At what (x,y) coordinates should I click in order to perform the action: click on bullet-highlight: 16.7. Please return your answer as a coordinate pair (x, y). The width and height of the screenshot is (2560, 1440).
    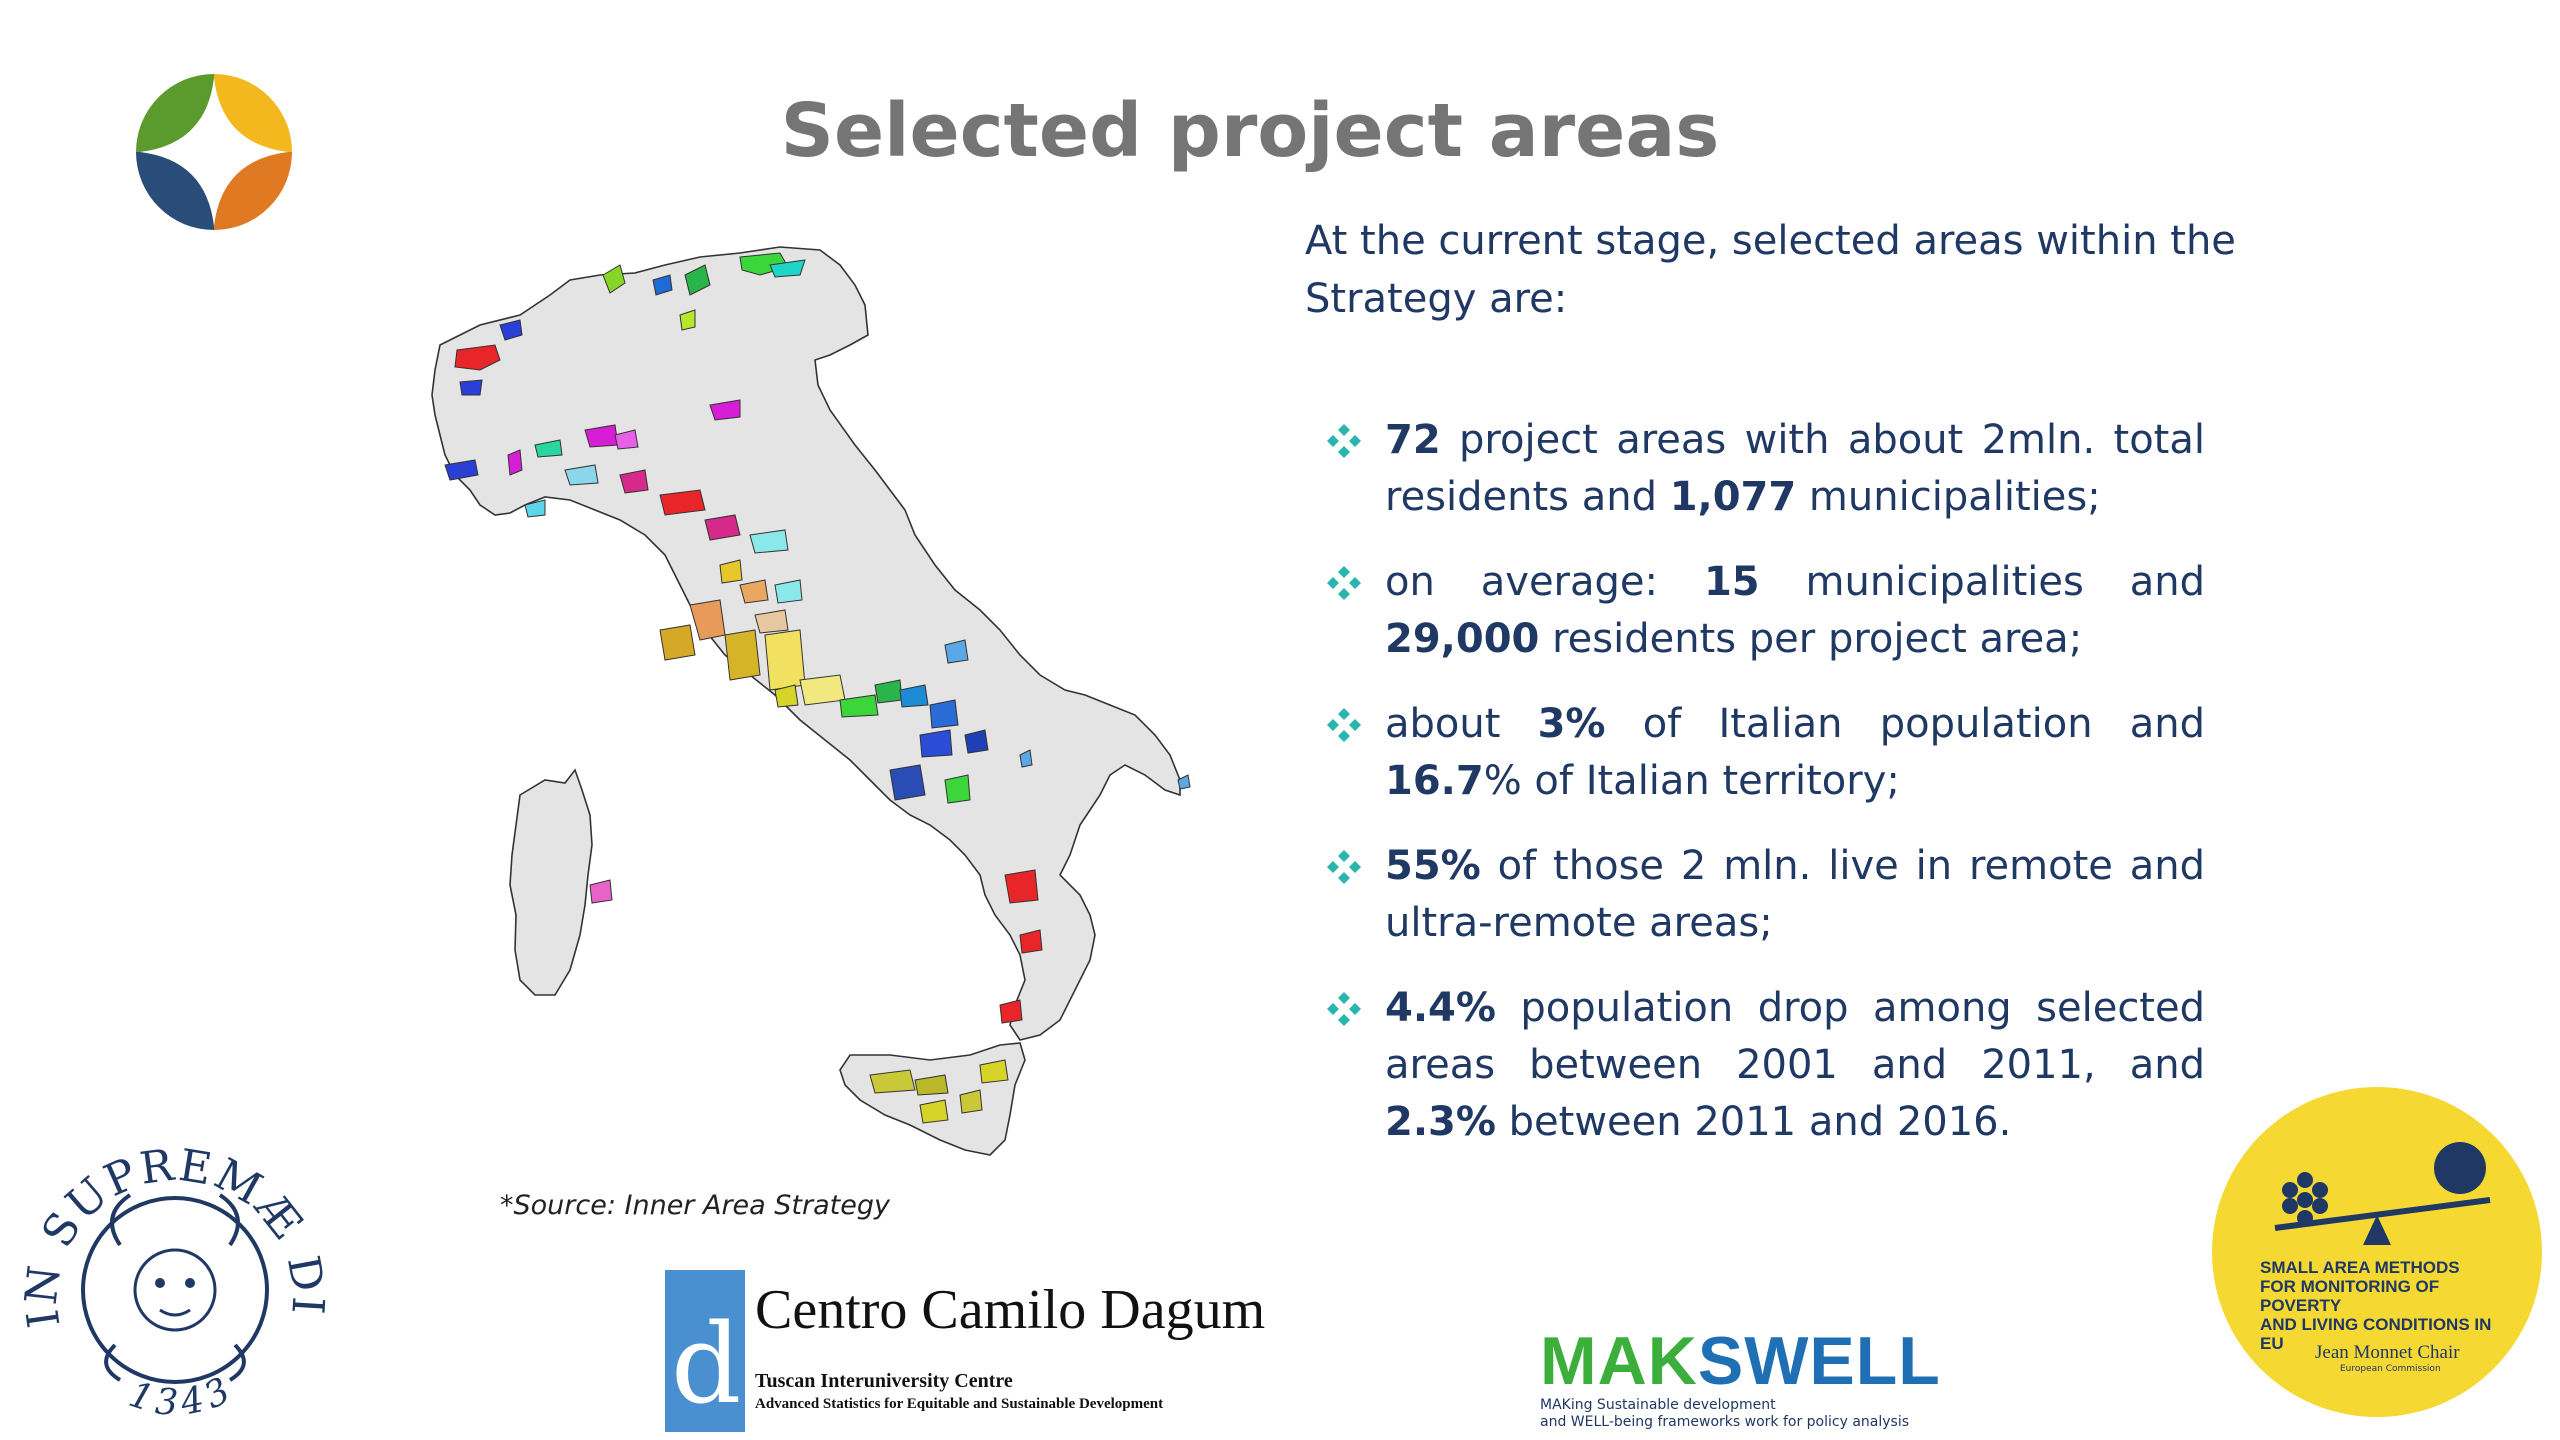
    Looking at the image, I should click on (1434, 781).